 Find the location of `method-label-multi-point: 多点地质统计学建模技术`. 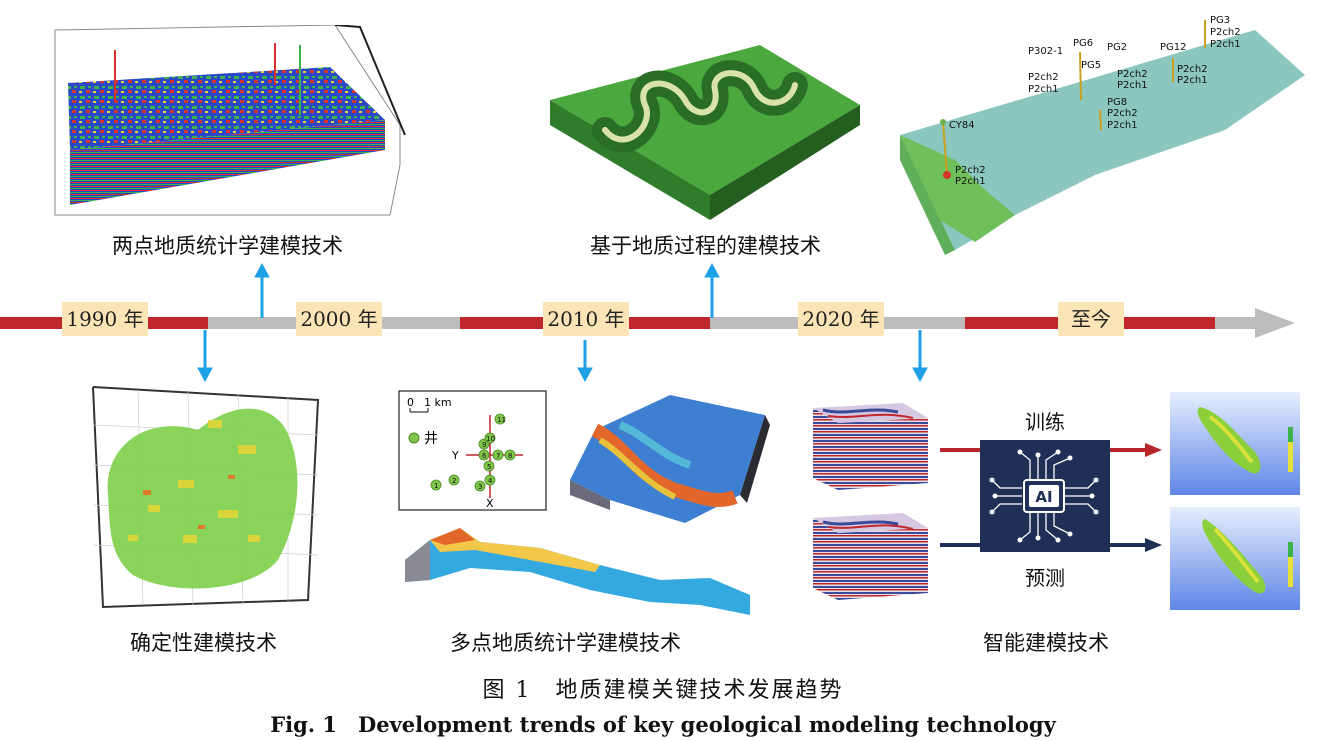

method-label-multi-point: 多点地质统计学建模技术 is located at coordinates (565, 643).